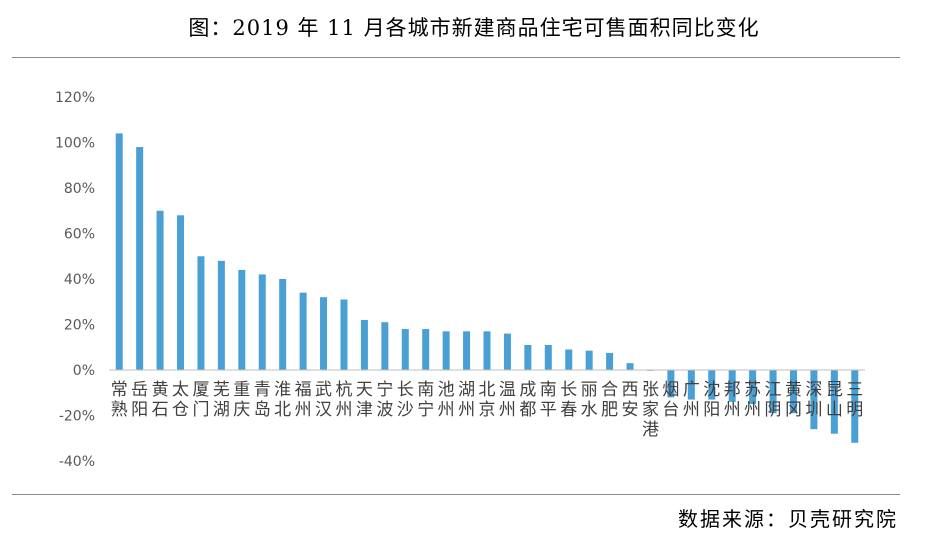 This screenshot has width=948, height=549. I want to click on x-tick-label: 芜湖, so click(221, 400).